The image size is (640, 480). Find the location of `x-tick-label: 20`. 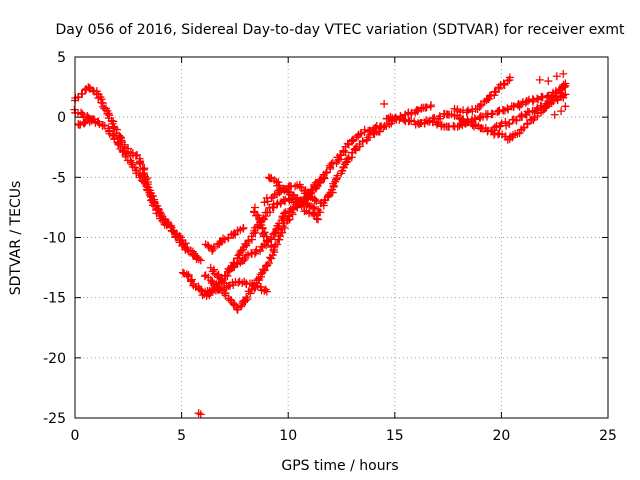

x-tick-label: 20 is located at coordinates (501, 436).